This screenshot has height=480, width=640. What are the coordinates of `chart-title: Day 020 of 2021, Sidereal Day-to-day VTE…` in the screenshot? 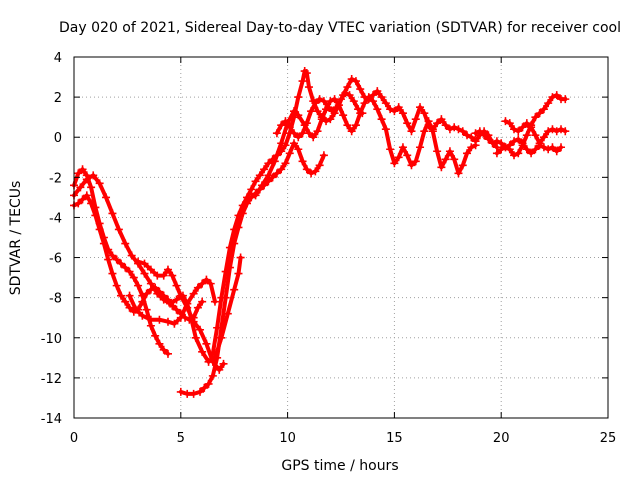 It's located at (340, 28).